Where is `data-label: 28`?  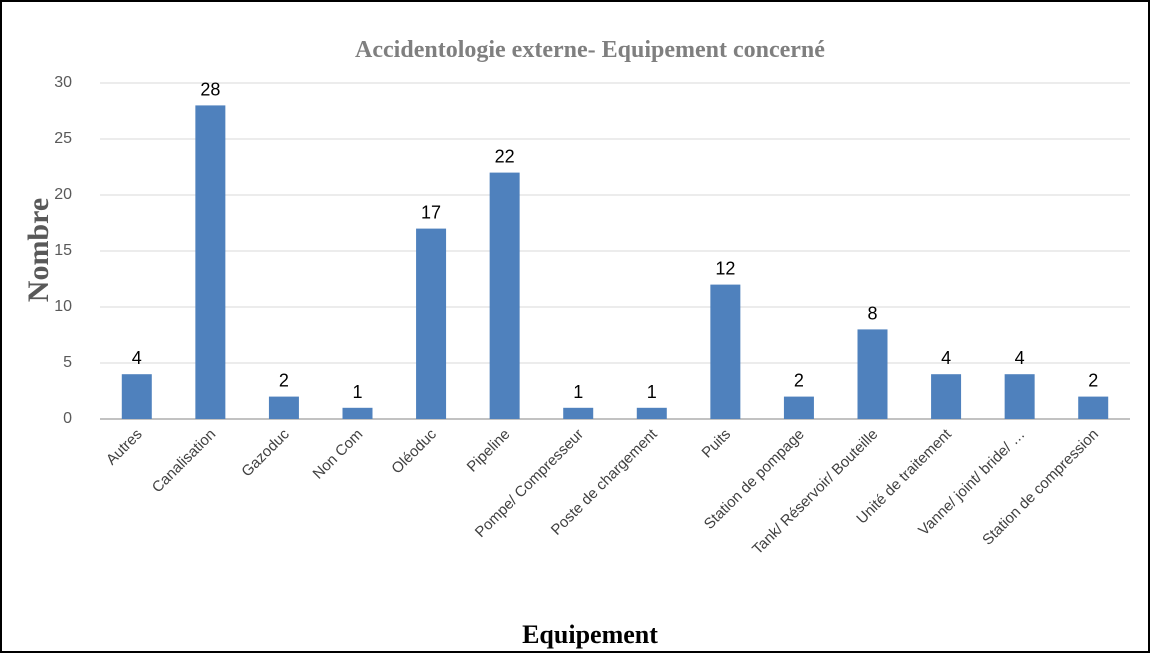 data-label: 28 is located at coordinates (210, 89).